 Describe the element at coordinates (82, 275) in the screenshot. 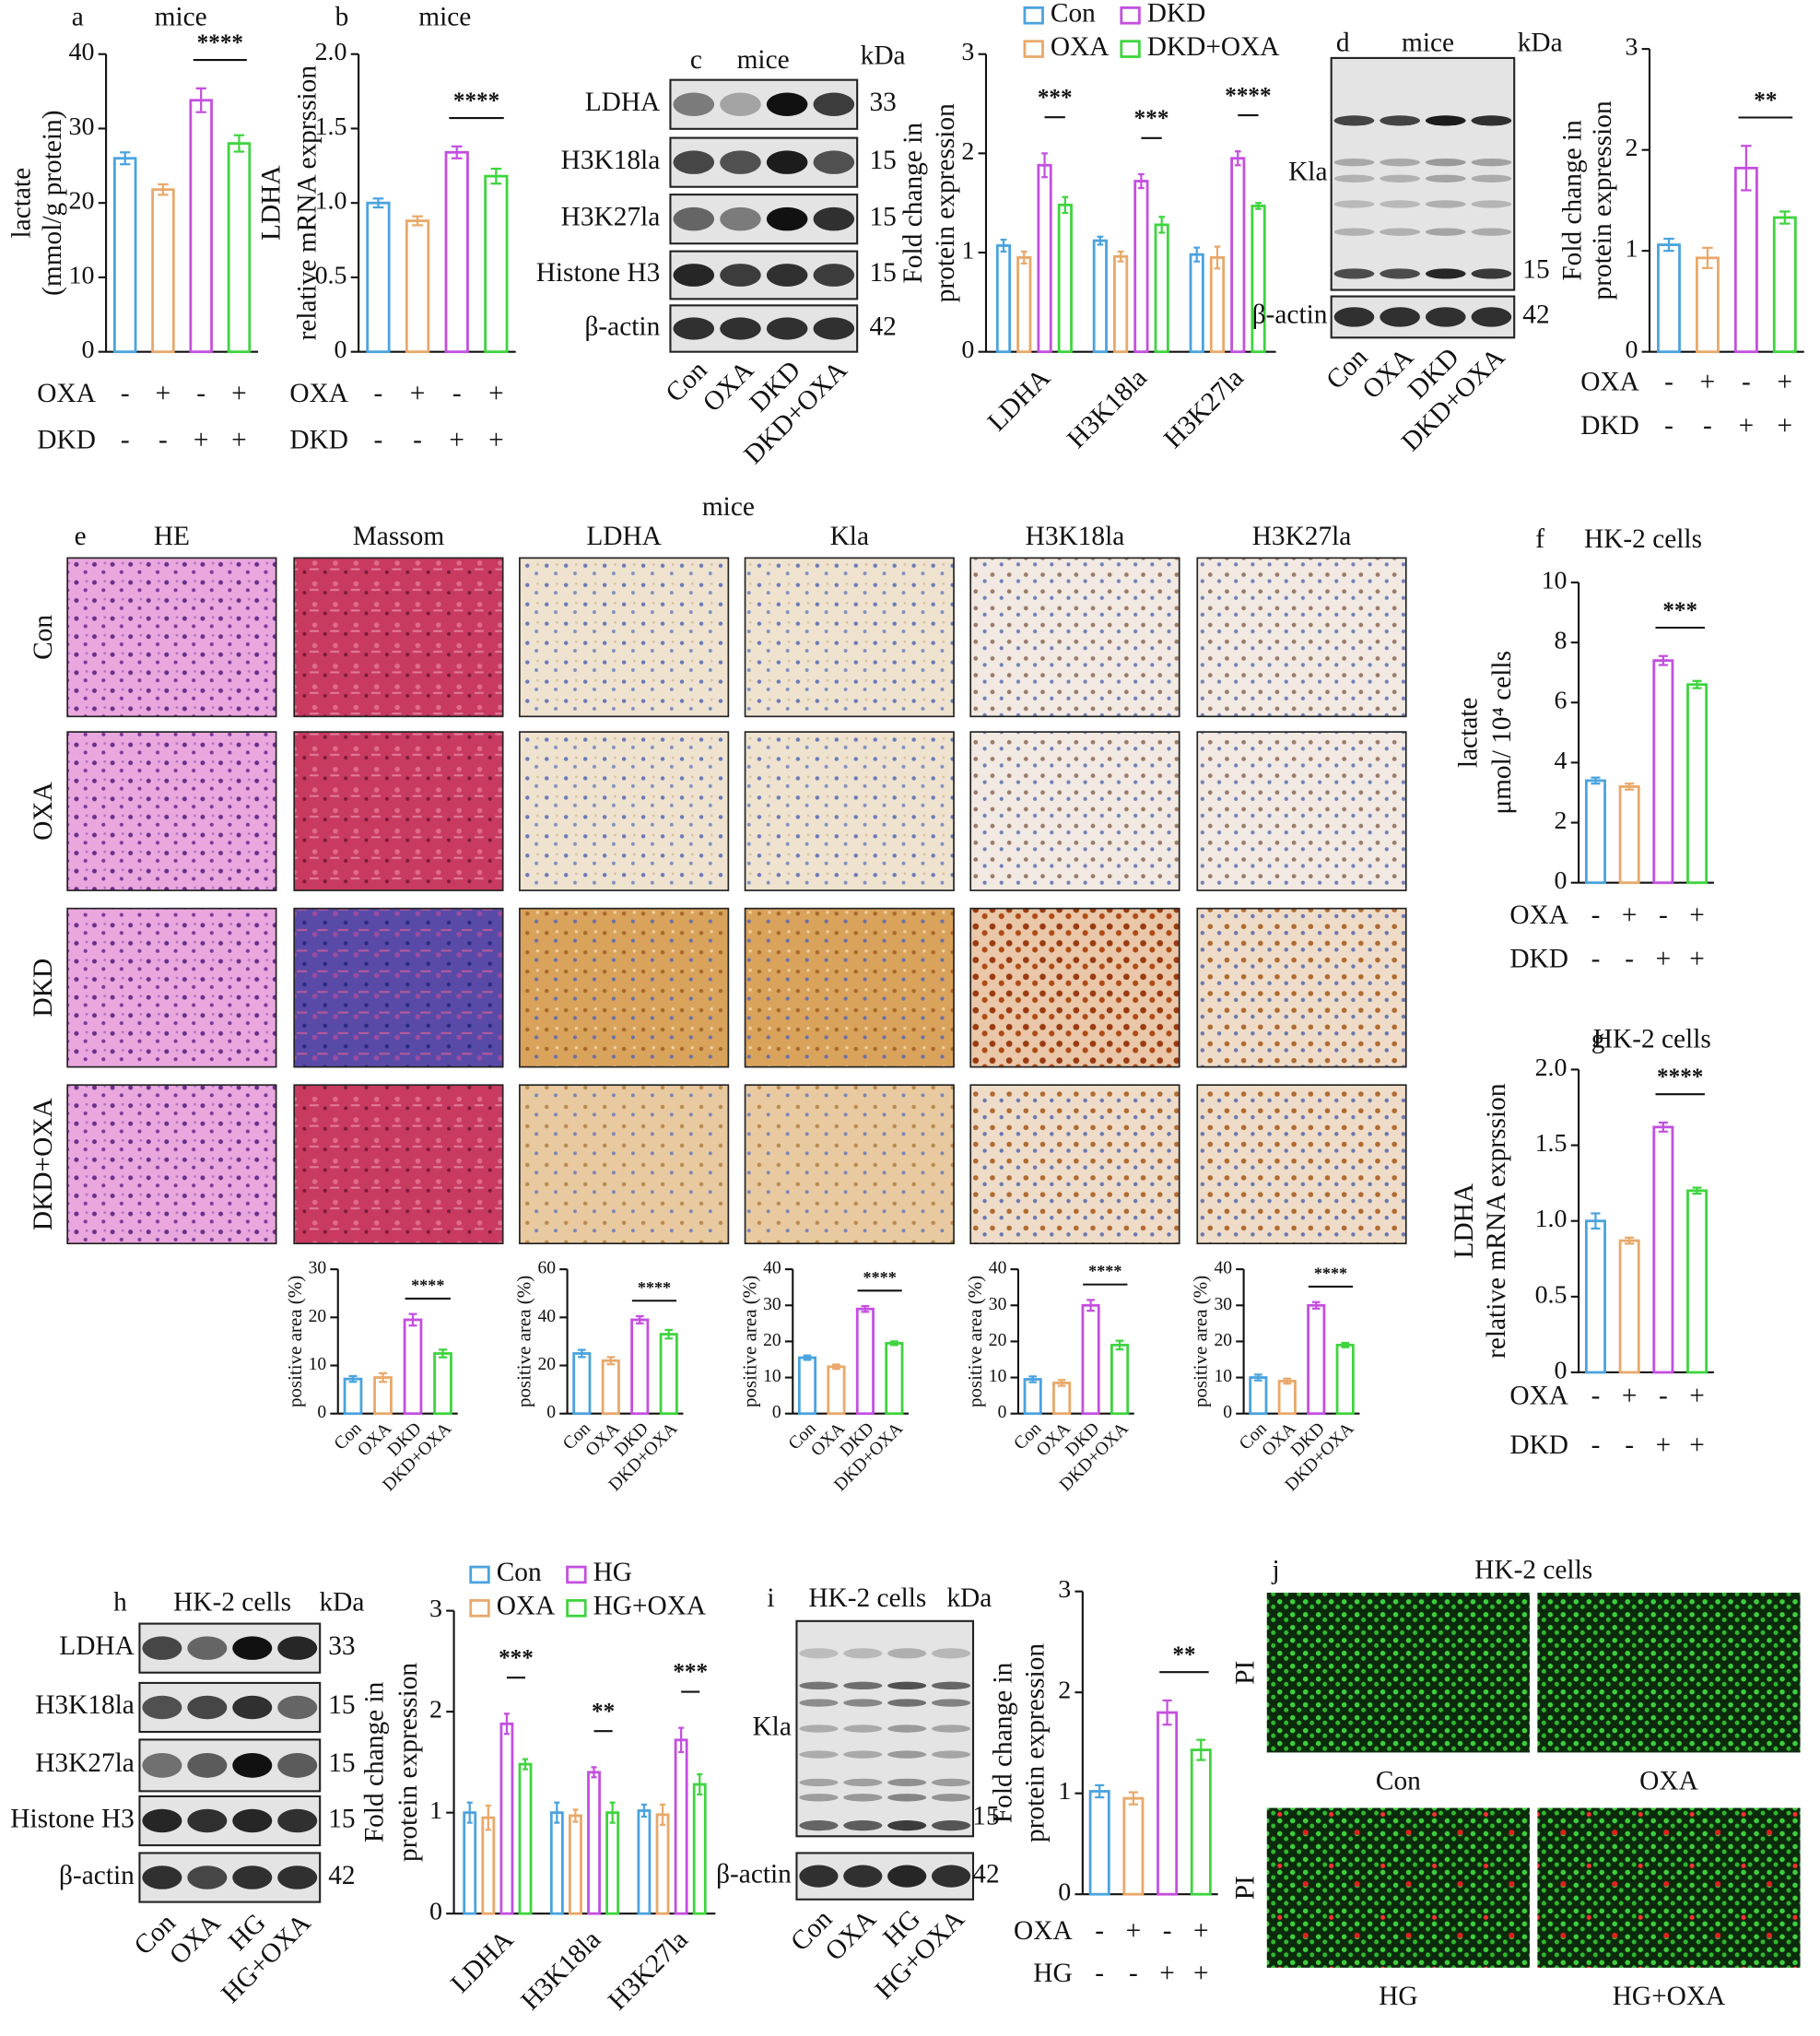

I see `y-tick-label: 10` at that location.